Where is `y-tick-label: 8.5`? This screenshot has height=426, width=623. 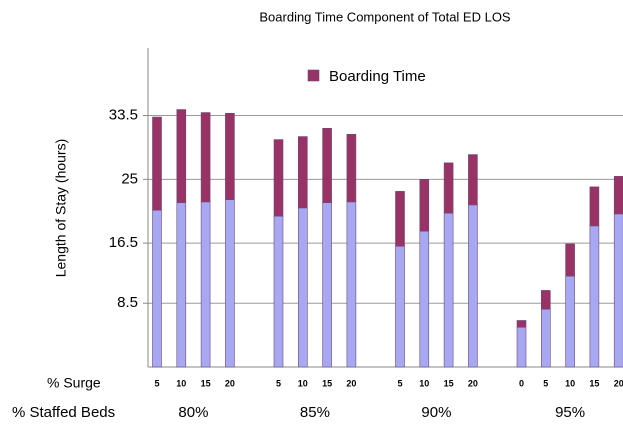 y-tick-label: 8.5 is located at coordinates (127, 302).